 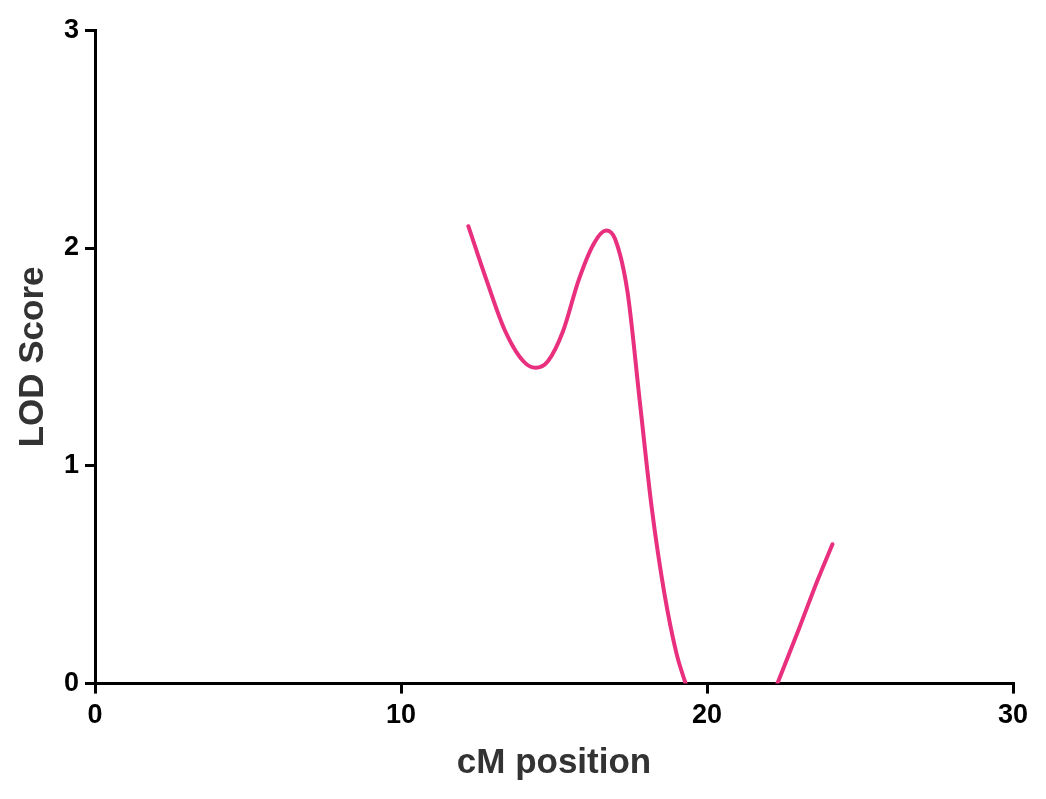 I want to click on y-axis-title: LOD Score, so click(x=30, y=357).